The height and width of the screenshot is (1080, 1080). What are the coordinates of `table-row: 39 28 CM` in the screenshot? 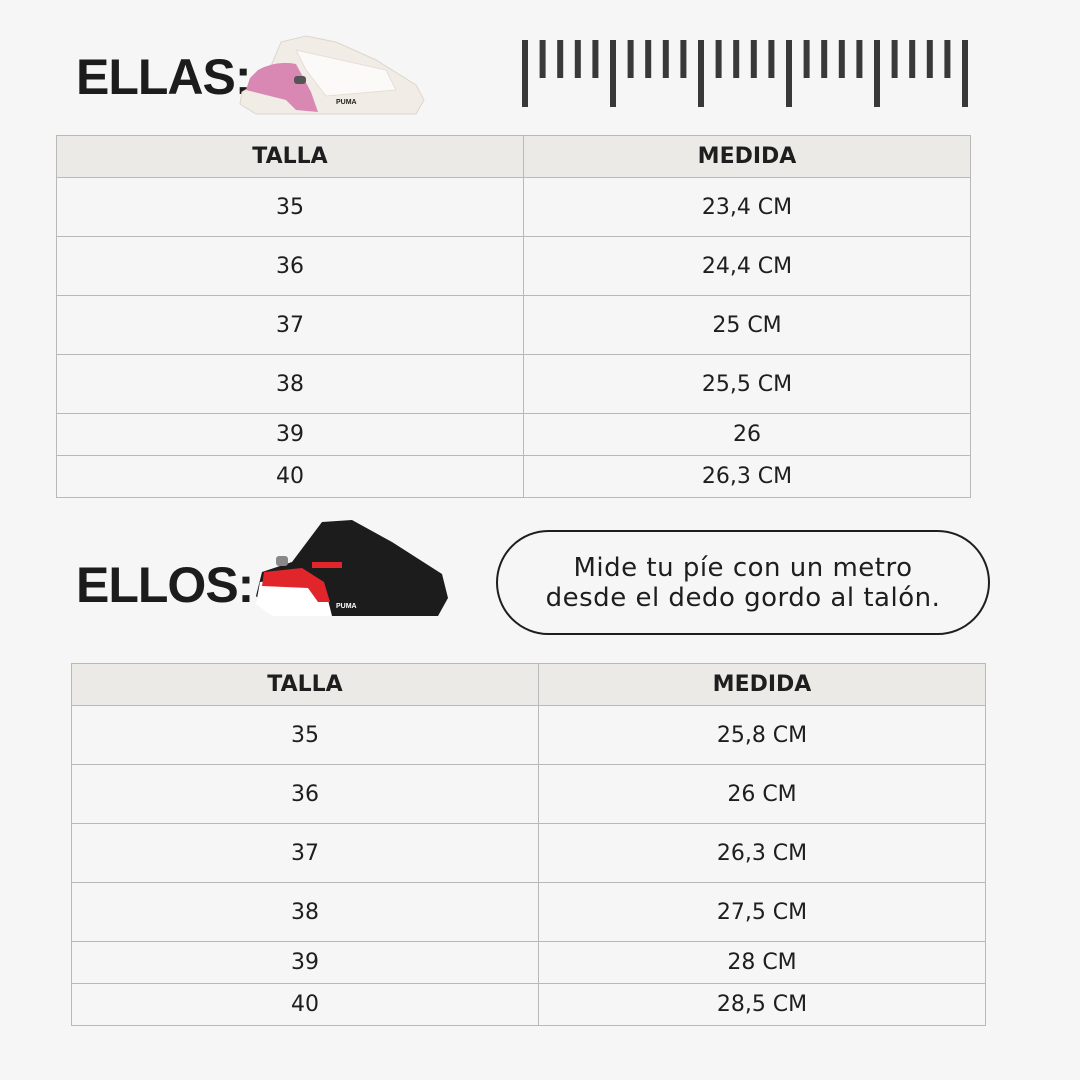 It's located at (528, 962).